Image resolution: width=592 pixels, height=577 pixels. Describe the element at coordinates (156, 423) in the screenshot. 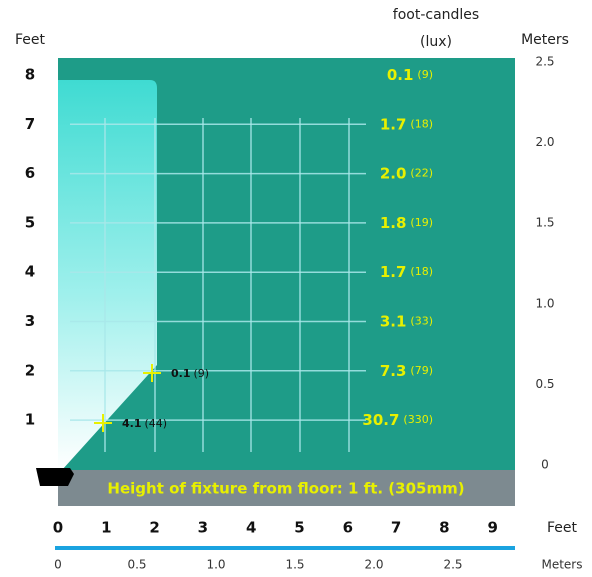

I see `lux-value: (44)` at that location.